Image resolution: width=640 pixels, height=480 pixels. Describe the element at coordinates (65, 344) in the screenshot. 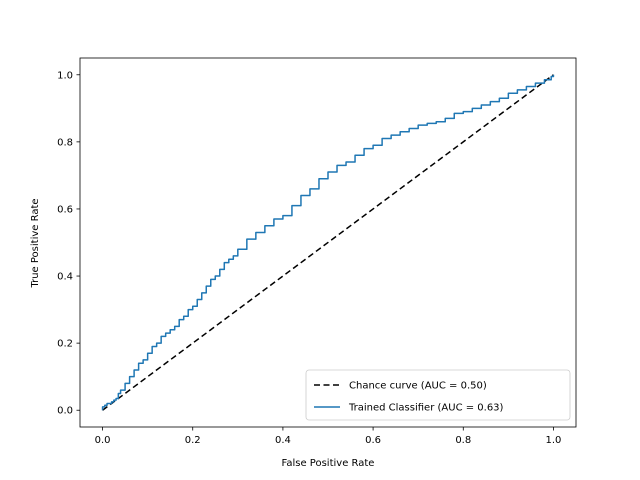

I see `y-tick-label: 0.2` at that location.